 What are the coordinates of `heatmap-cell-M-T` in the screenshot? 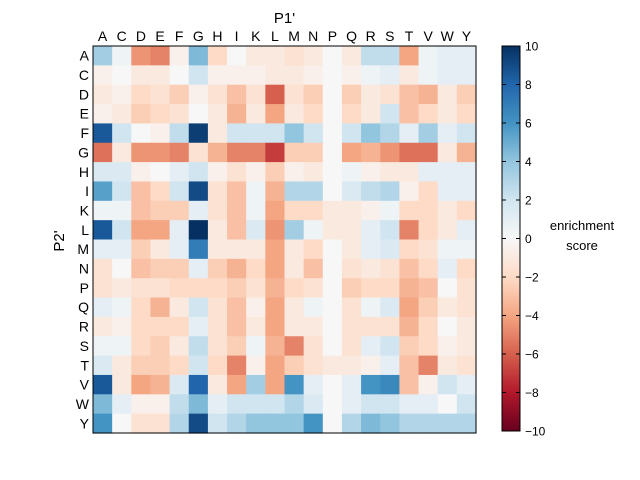 It's located at (409, 249).